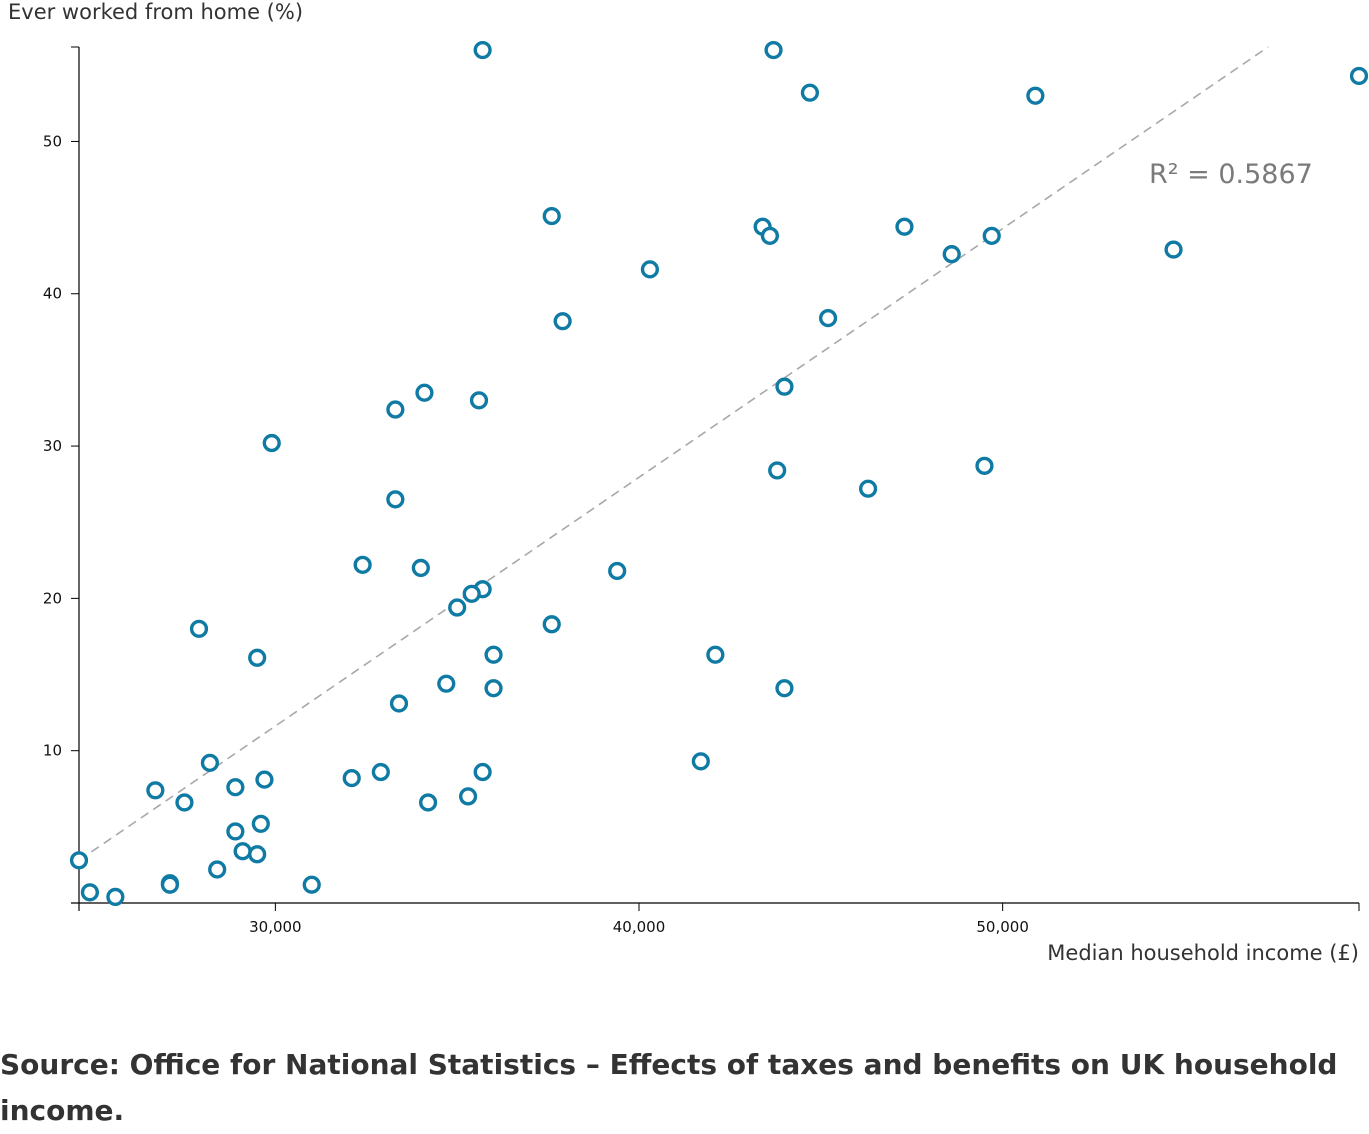  What do you see at coordinates (1002, 927) in the screenshot?
I see `x-tick-label: 50,000` at bounding box center [1002, 927].